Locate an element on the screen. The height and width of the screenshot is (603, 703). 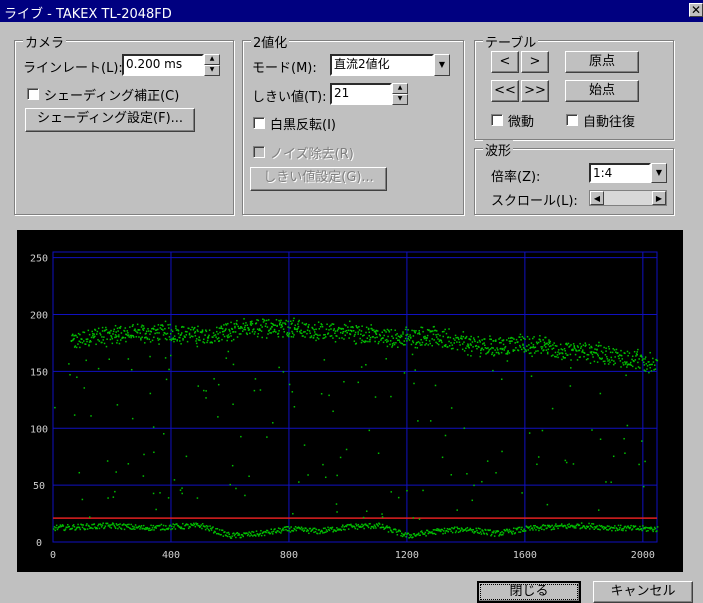
jog-checkbox is located at coordinates (497, 120).